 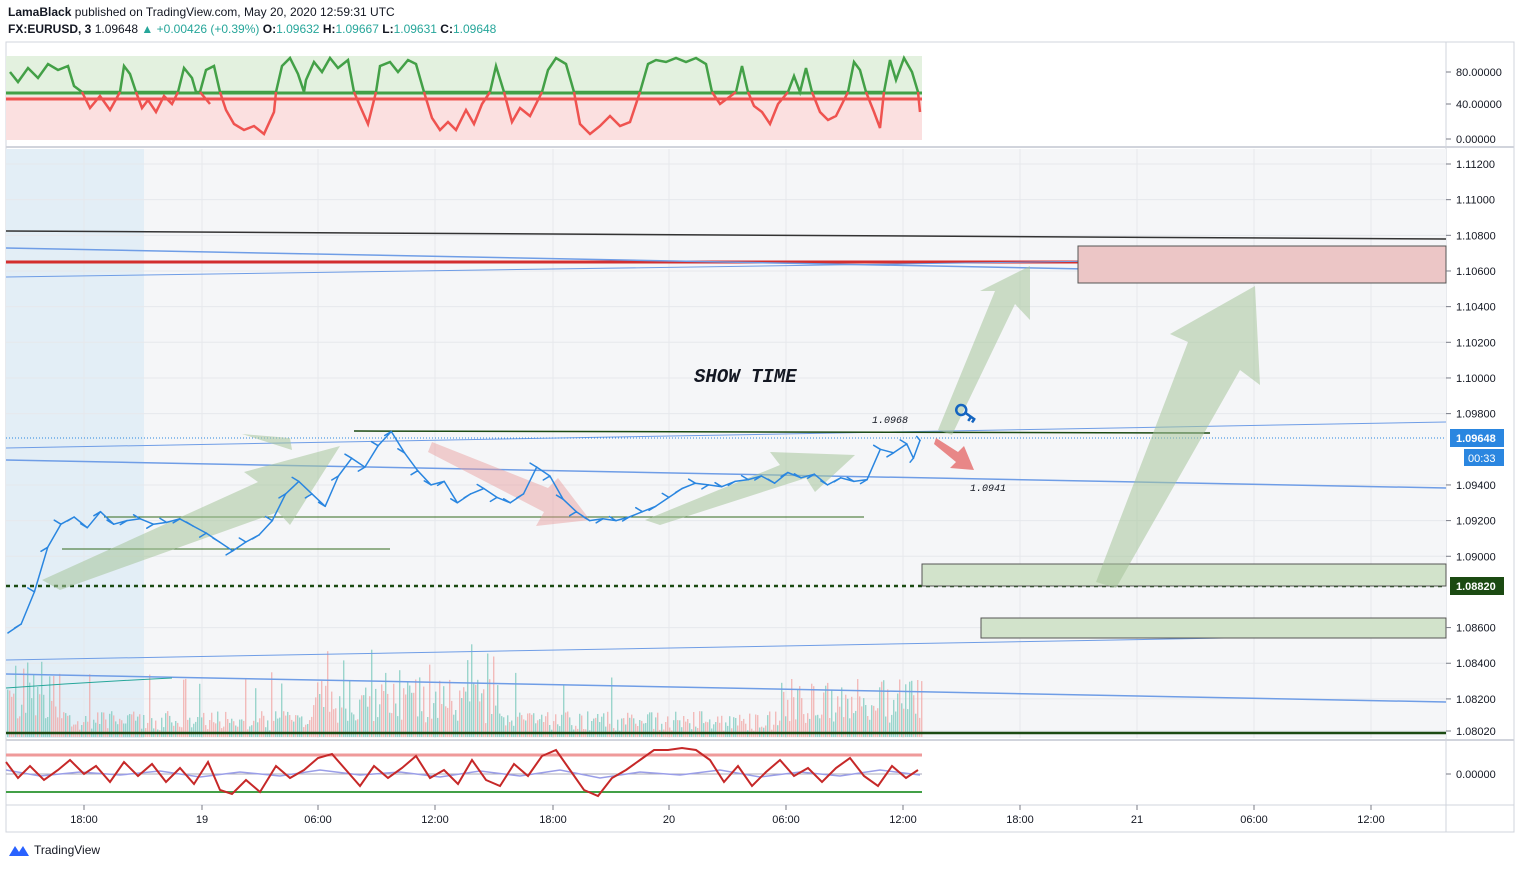 What do you see at coordinates (750, 772) in the screenshot?
I see `bottom-oscillator-pane: 0.00000` at bounding box center [750, 772].